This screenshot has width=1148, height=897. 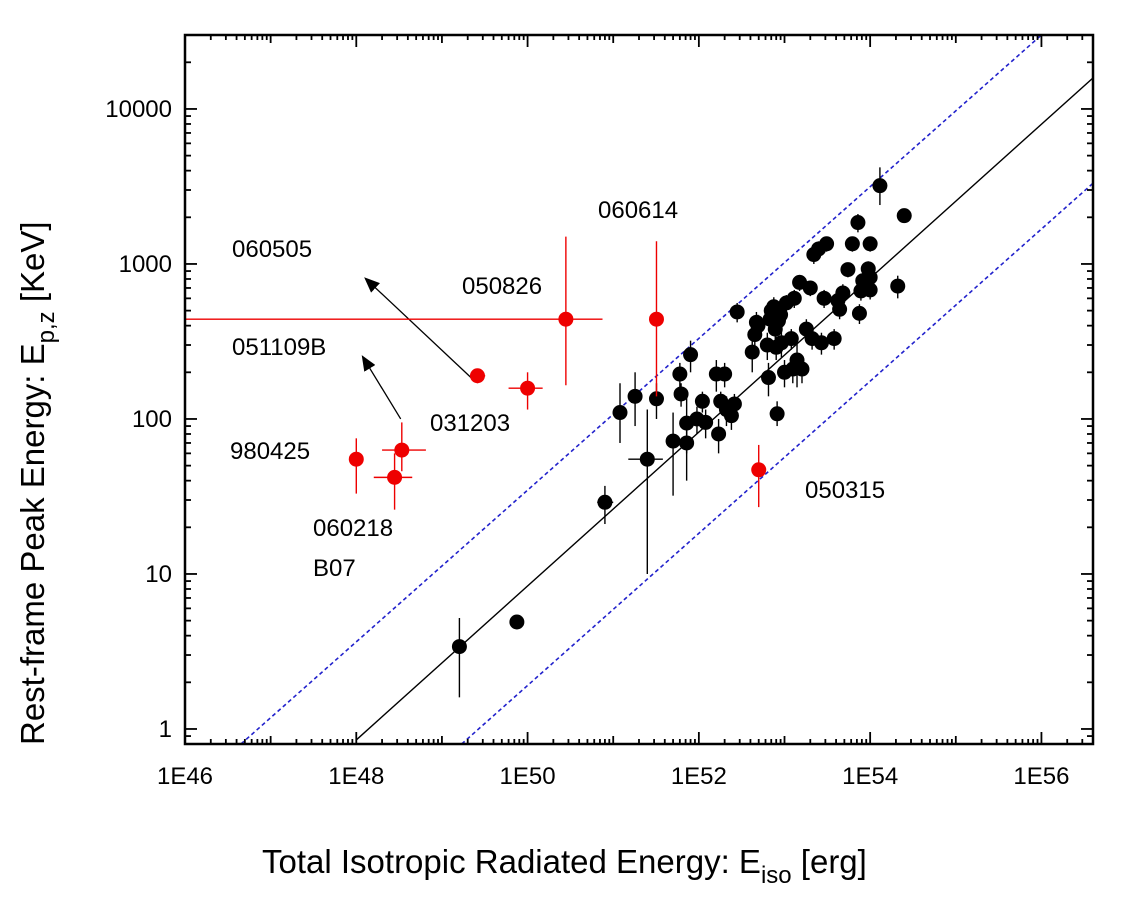 What do you see at coordinates (138, 109) in the screenshot?
I see `y-tick-label: 10000` at bounding box center [138, 109].